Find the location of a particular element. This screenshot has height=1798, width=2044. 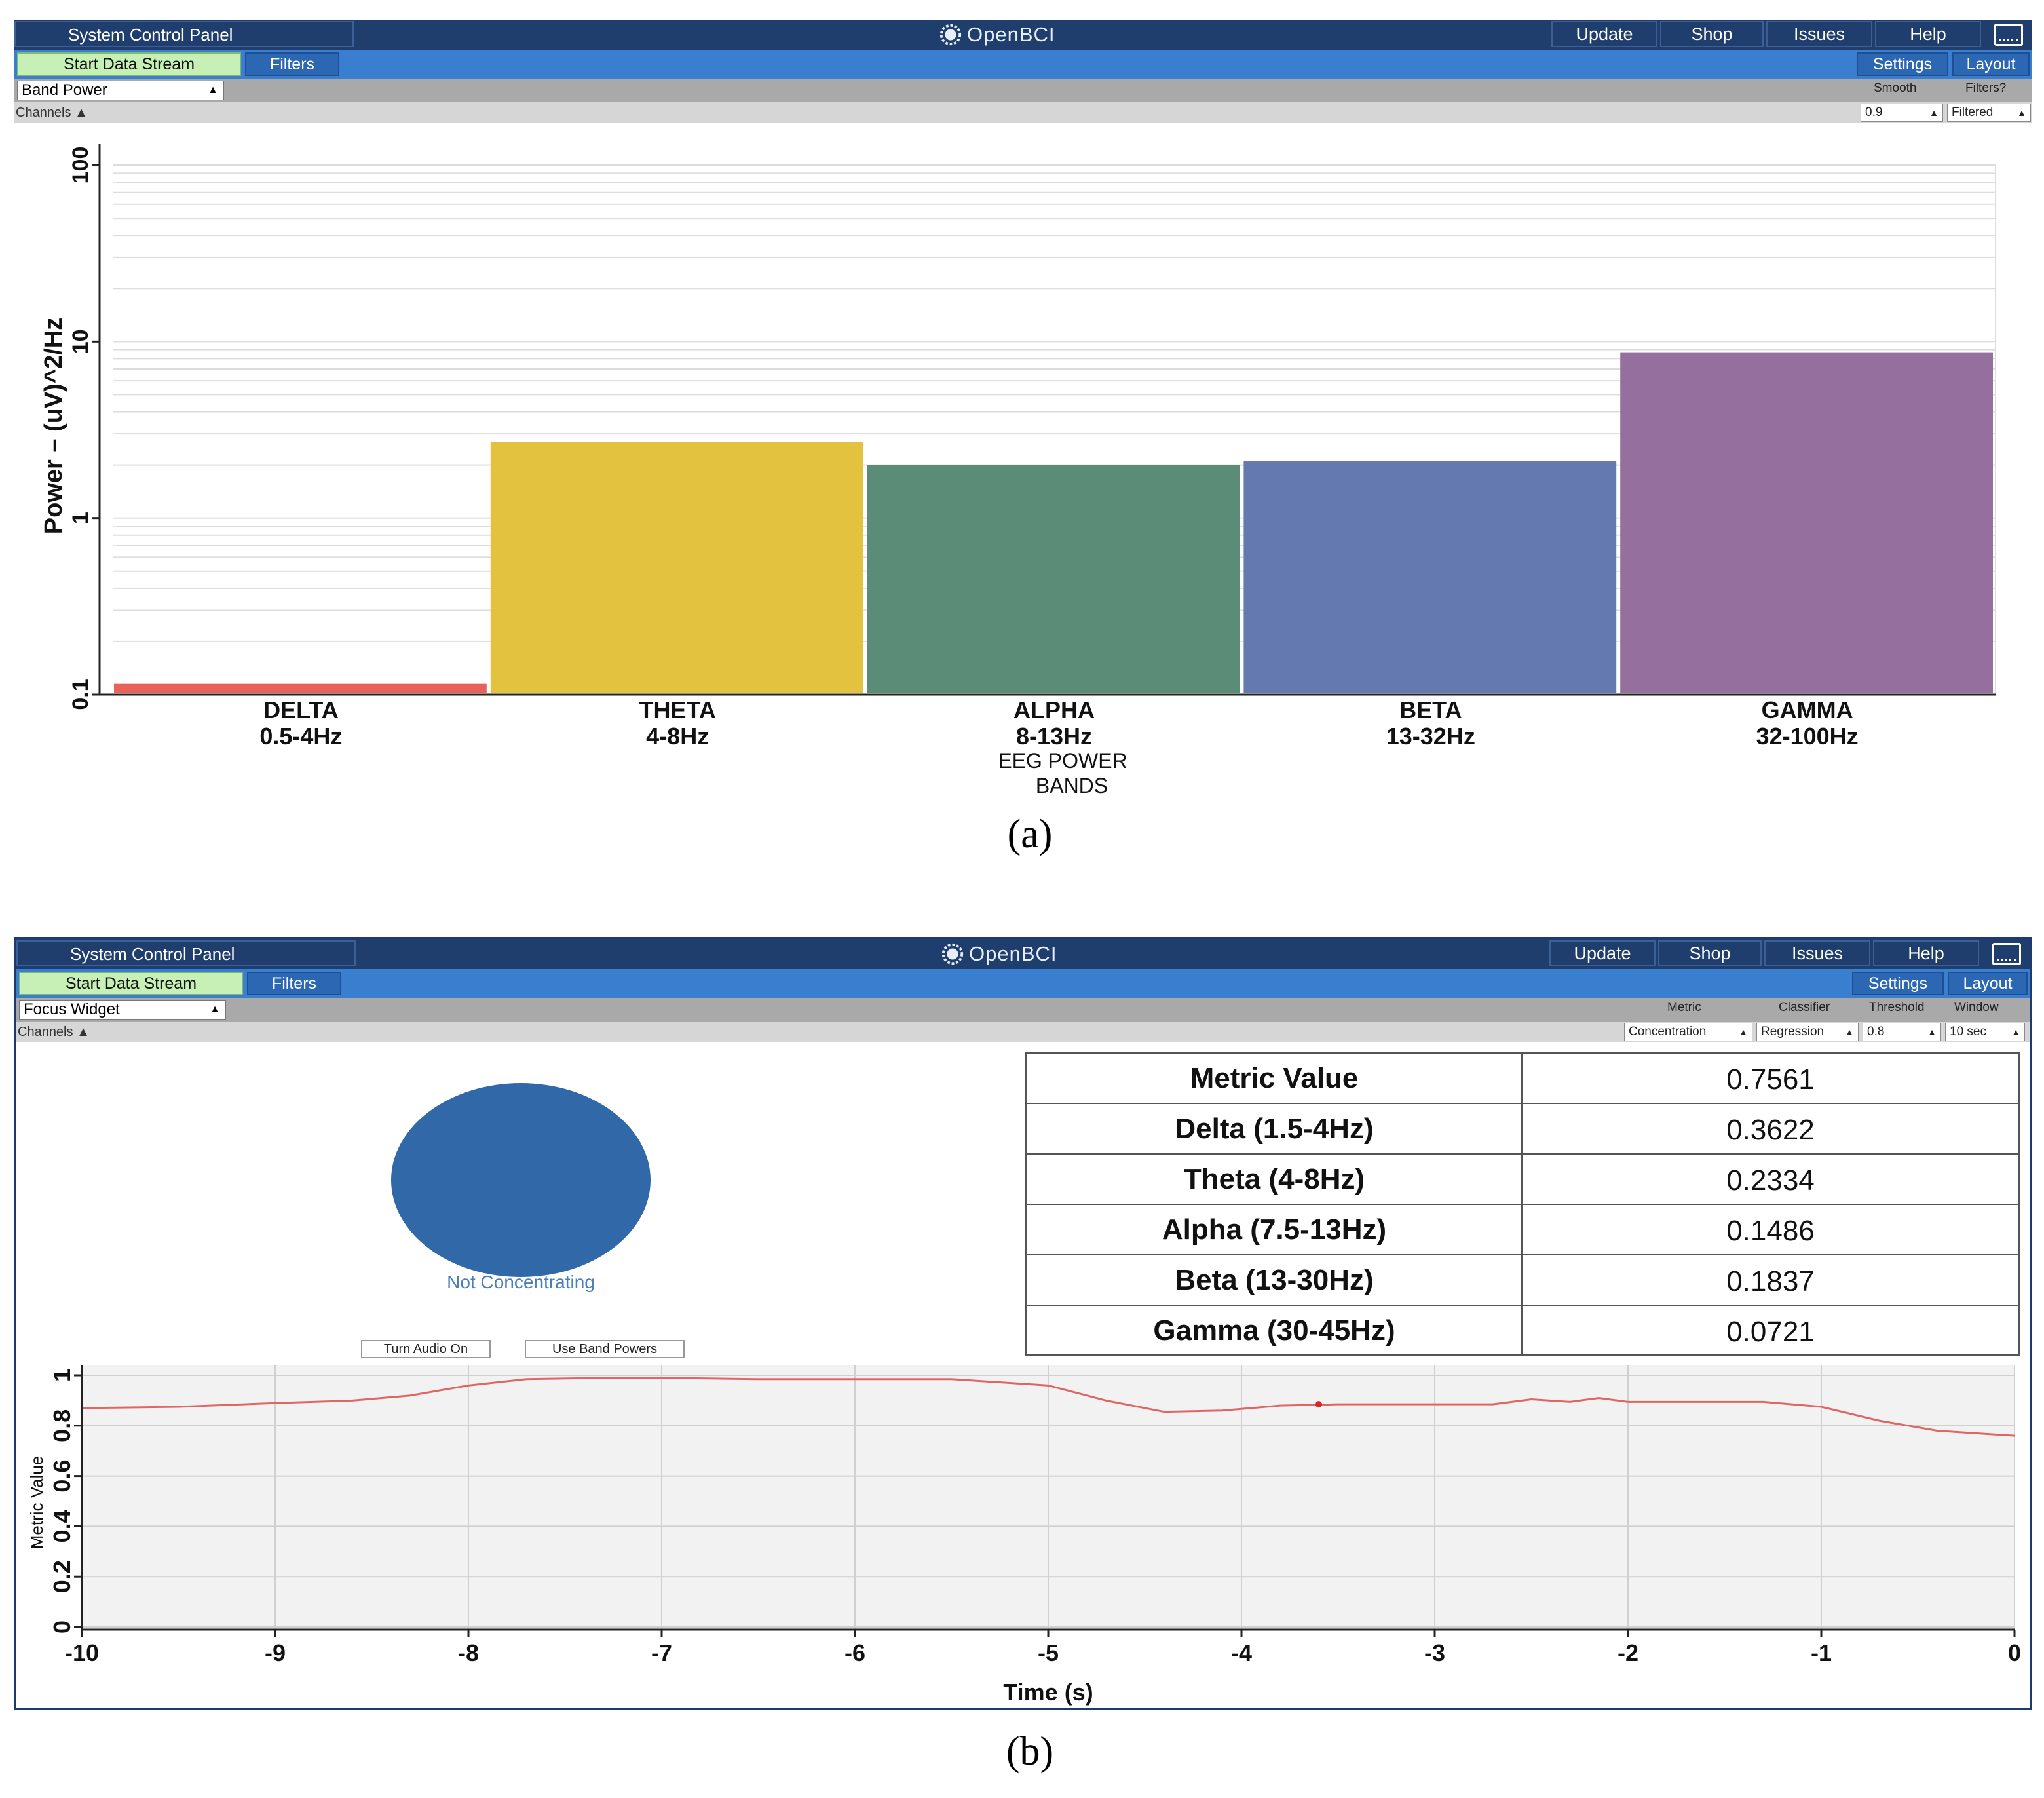

metric-value-cell: 0.1486 is located at coordinates (1770, 1231).